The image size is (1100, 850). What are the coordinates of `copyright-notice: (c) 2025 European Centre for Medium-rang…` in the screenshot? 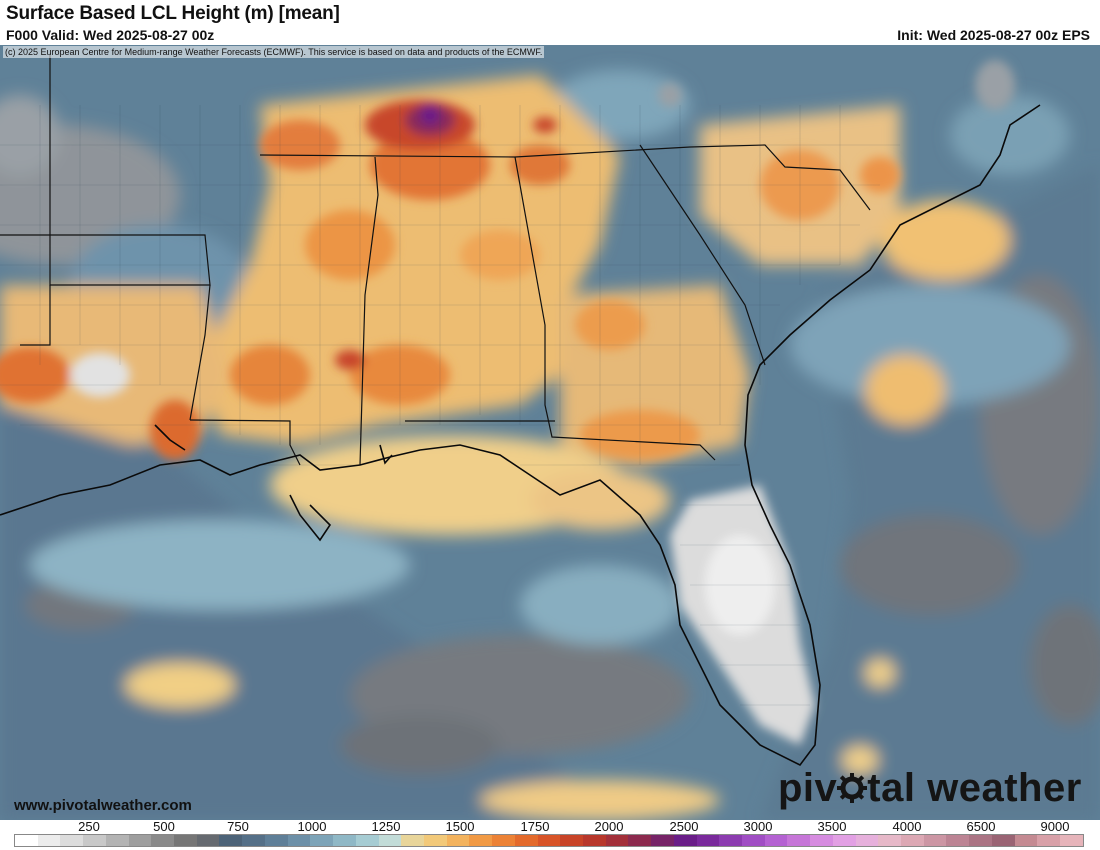 It's located at (274, 52).